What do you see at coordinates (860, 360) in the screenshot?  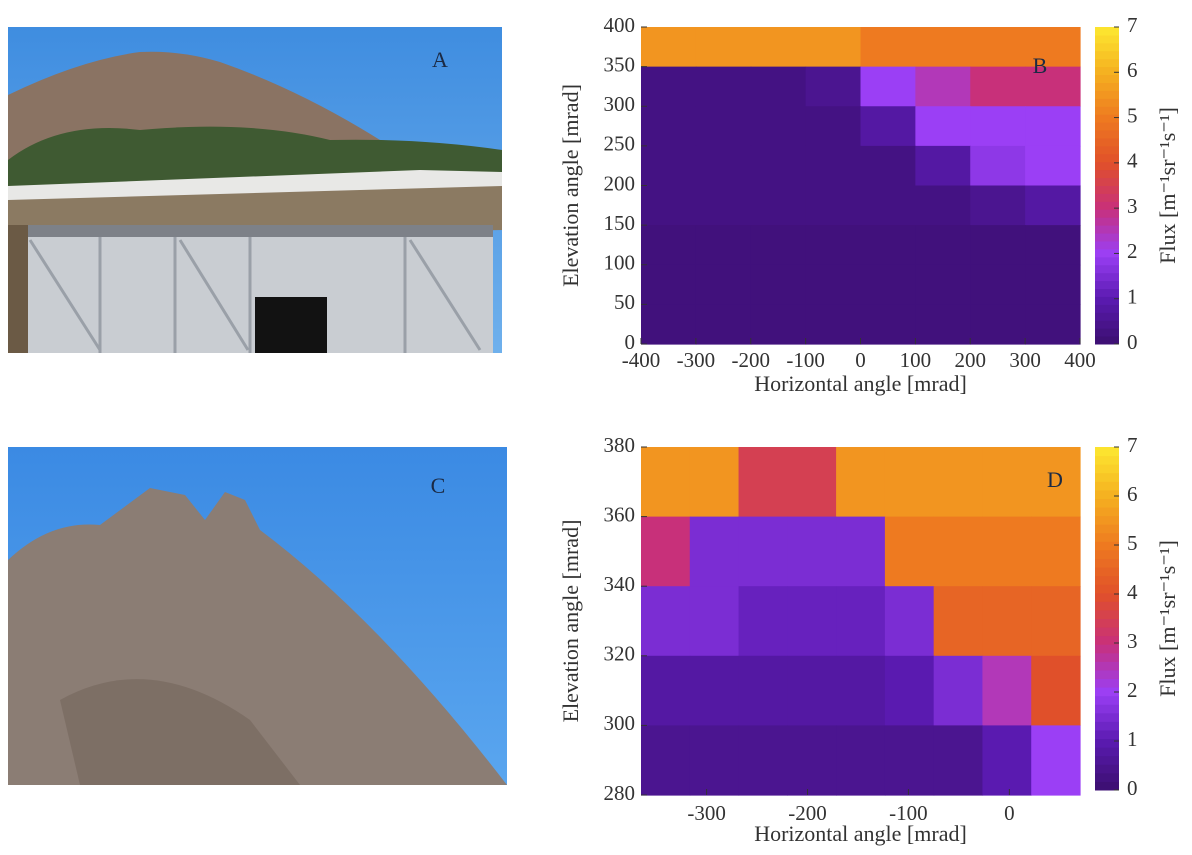 I see `x-tick-label: 0` at bounding box center [860, 360].